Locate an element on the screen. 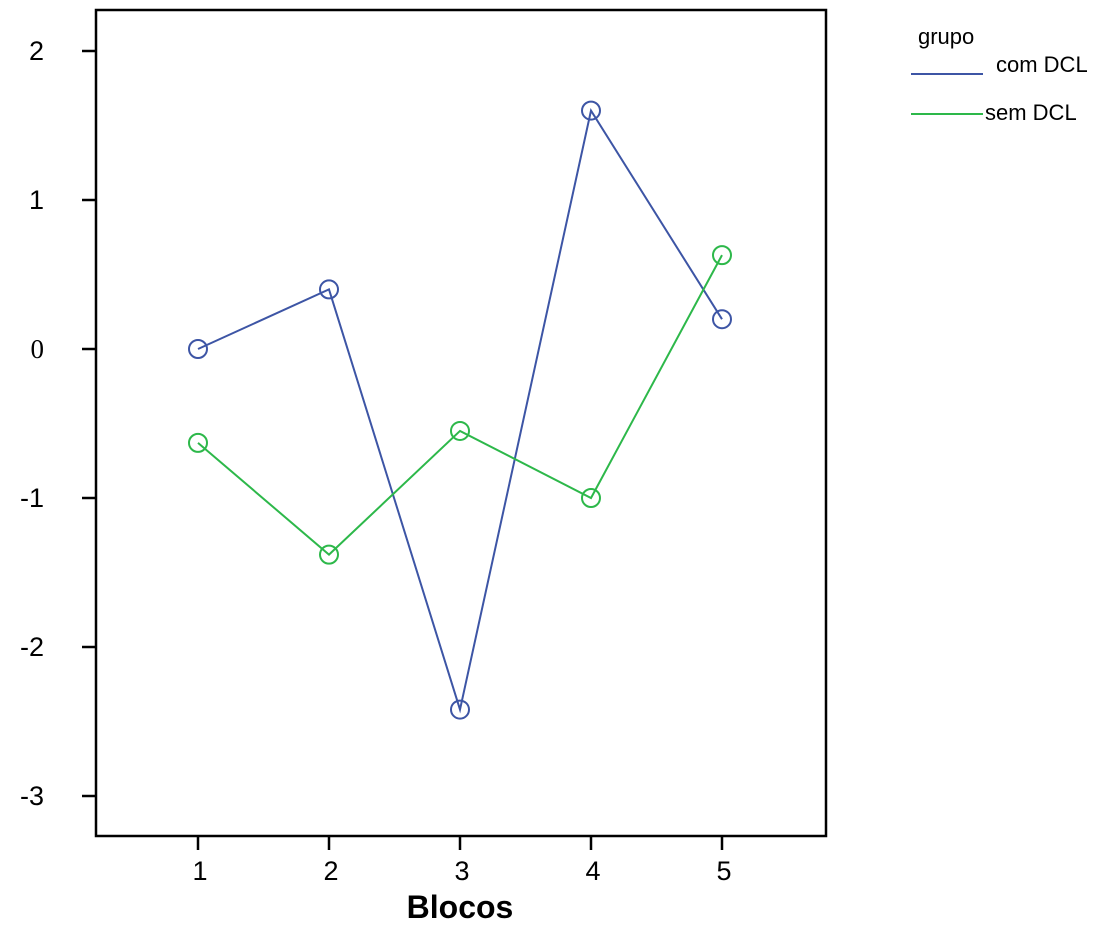  y-tick-label: -1 is located at coordinates (32, 498).